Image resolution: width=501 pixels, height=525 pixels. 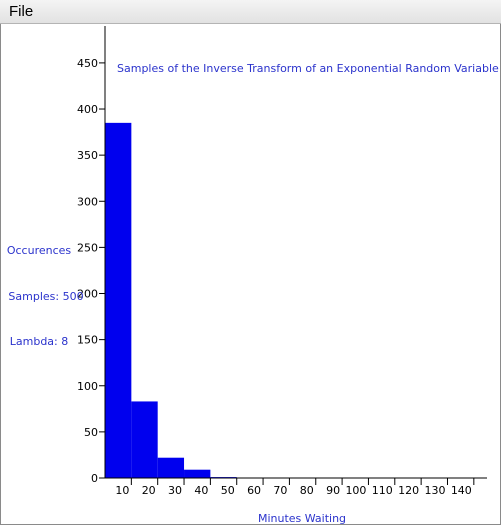 What do you see at coordinates (91, 432) in the screenshot?
I see `y-tick-label-50: 50` at bounding box center [91, 432].